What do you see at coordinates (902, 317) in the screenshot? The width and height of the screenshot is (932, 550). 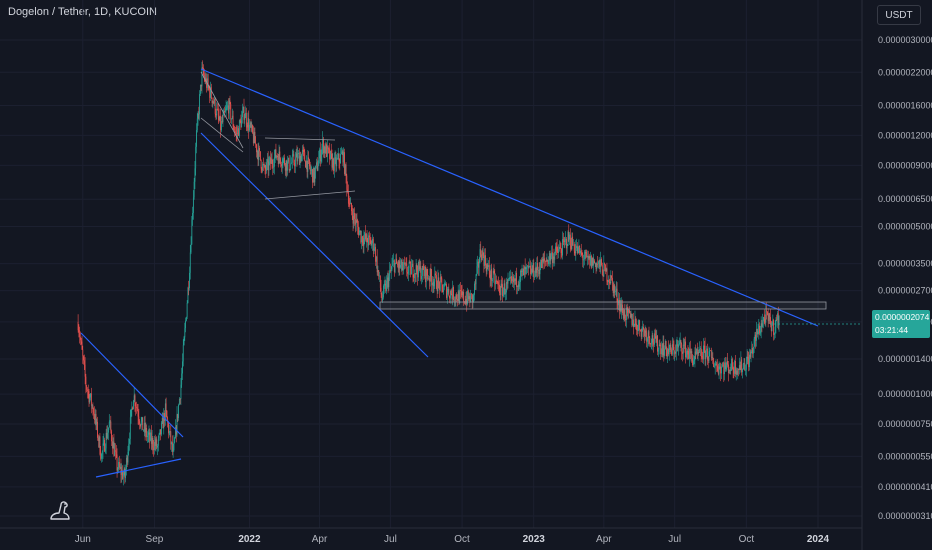 I see `last-price-value: 0.0000002074` at bounding box center [902, 317].